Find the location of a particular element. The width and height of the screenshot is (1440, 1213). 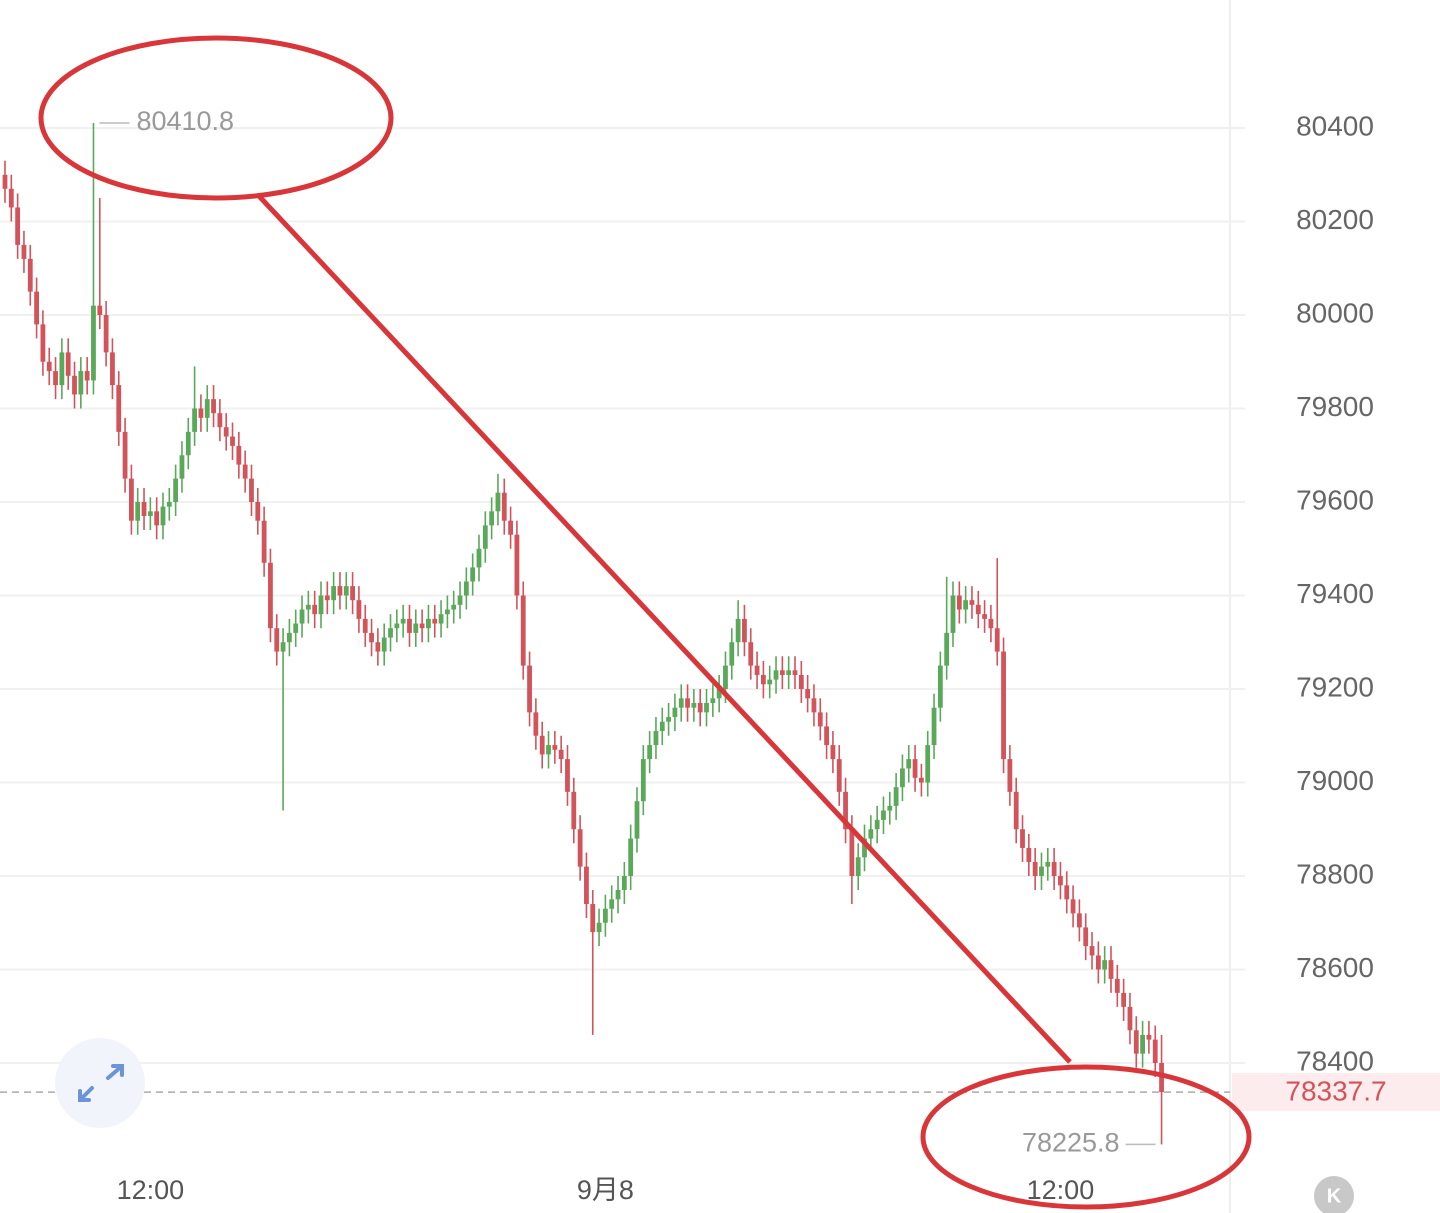

min-label: 78225.8 is located at coordinates (1071, 1143).